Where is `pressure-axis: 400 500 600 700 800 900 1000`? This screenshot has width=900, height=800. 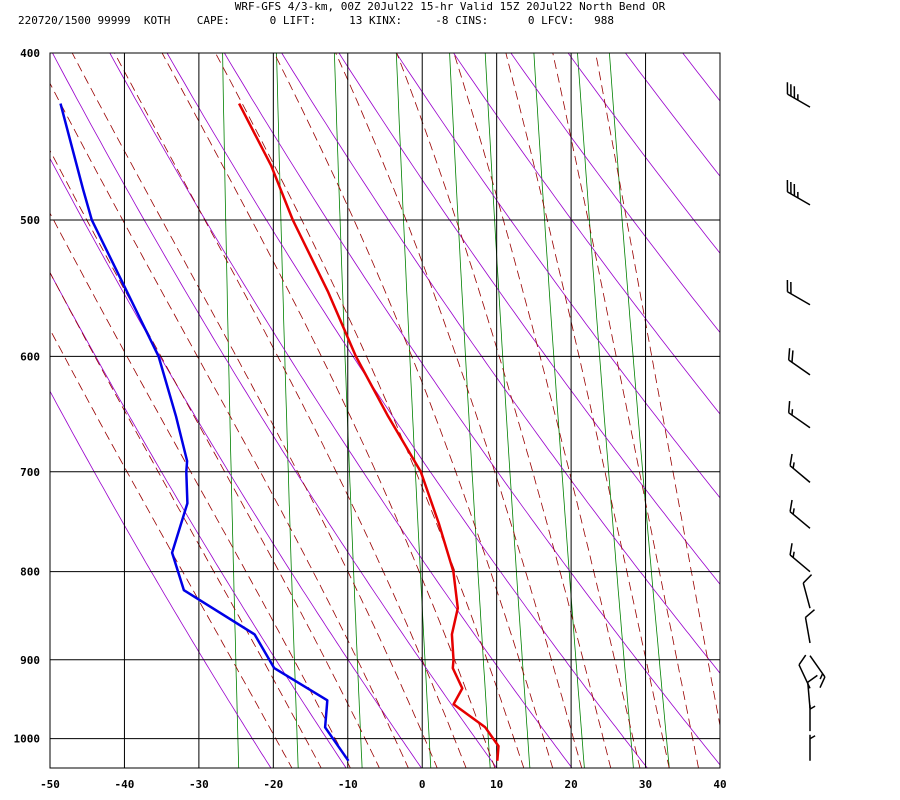
pressure-axis: 400 500 600 700 800 900 1000 is located at coordinates (27, 396).